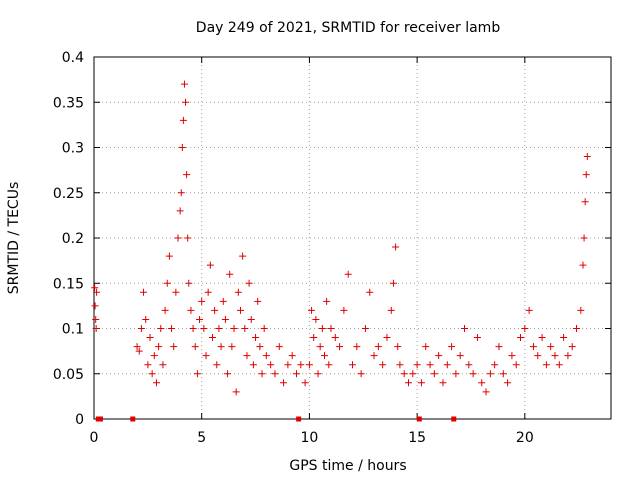 Image resolution: width=640 pixels, height=480 pixels. What do you see at coordinates (310, 438) in the screenshot?
I see `x-tick-label: 10` at bounding box center [310, 438].